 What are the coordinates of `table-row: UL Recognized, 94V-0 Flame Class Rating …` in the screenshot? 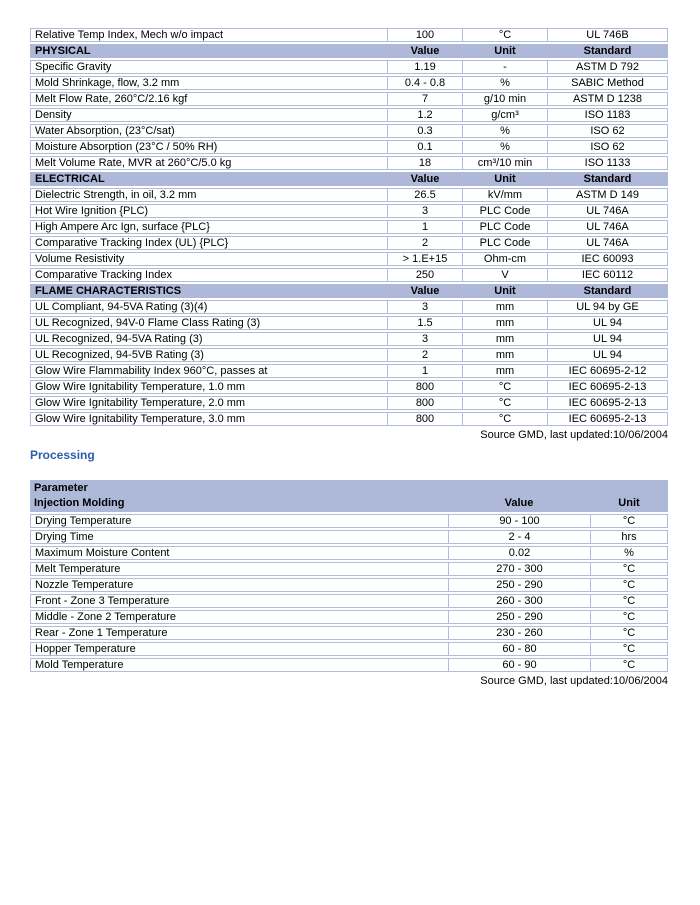 It's located at (349, 323).